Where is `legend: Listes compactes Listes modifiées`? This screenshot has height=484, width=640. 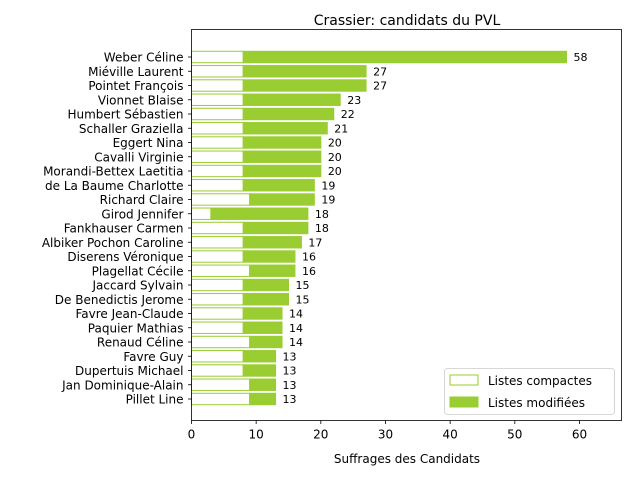
legend: Listes compactes Listes modifiées is located at coordinates (529, 391).